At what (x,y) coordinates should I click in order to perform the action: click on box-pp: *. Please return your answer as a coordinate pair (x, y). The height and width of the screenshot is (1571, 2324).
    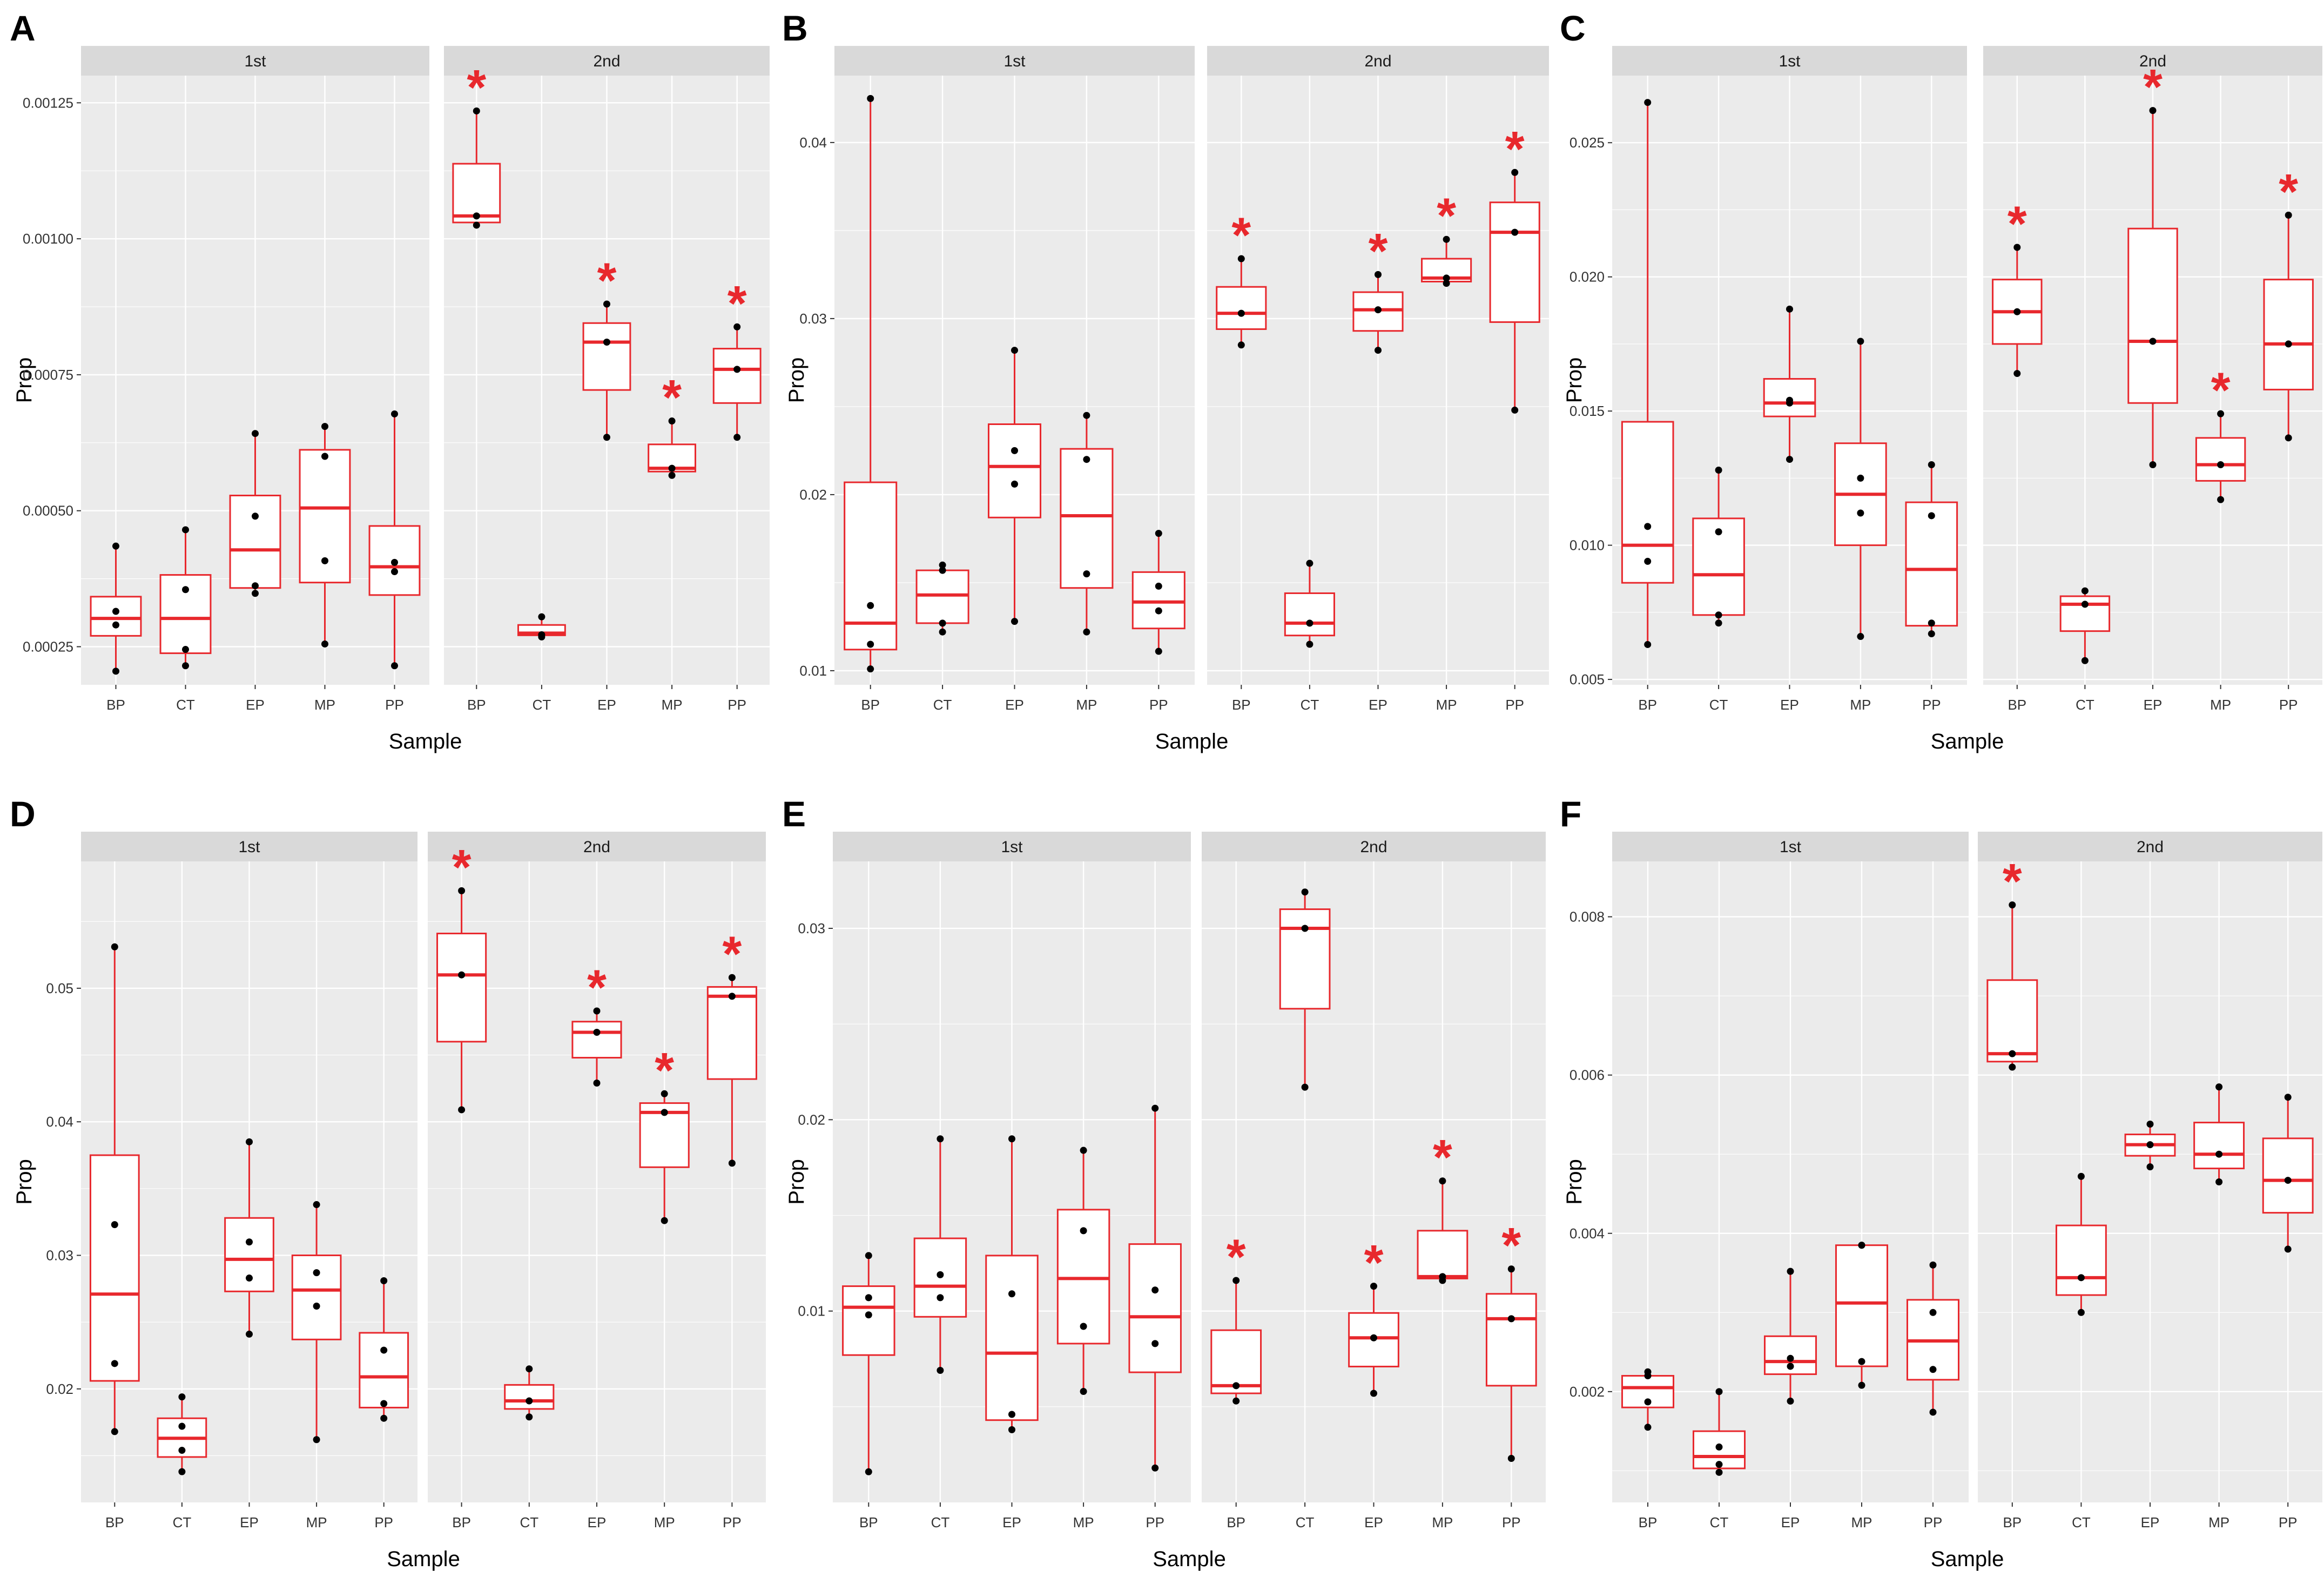
    Looking at the image, I should click on (1511, 1340).